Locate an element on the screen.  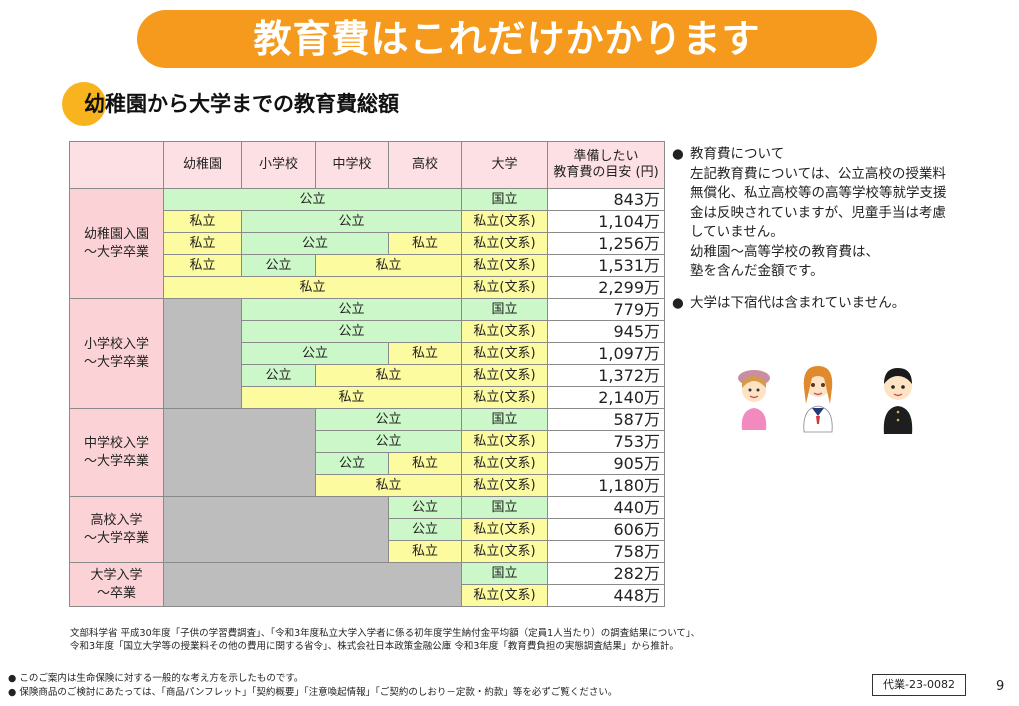
header-cell: 中学校 is located at coordinates (352, 165).